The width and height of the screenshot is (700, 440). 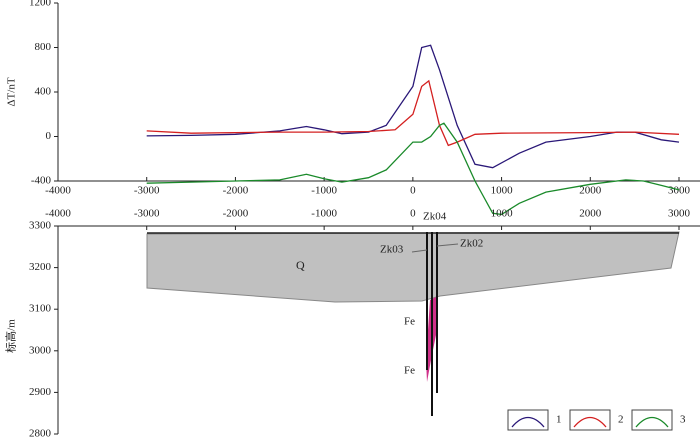 What do you see at coordinates (40, 350) in the screenshot?
I see `y-tick-label: 3000` at bounding box center [40, 350].